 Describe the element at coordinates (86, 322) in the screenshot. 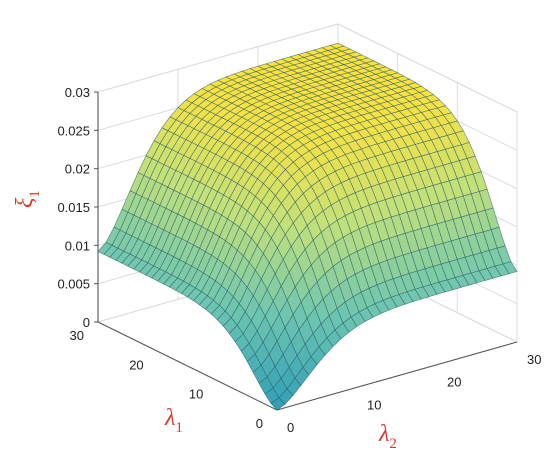

I see `z-tick-label: 0` at that location.